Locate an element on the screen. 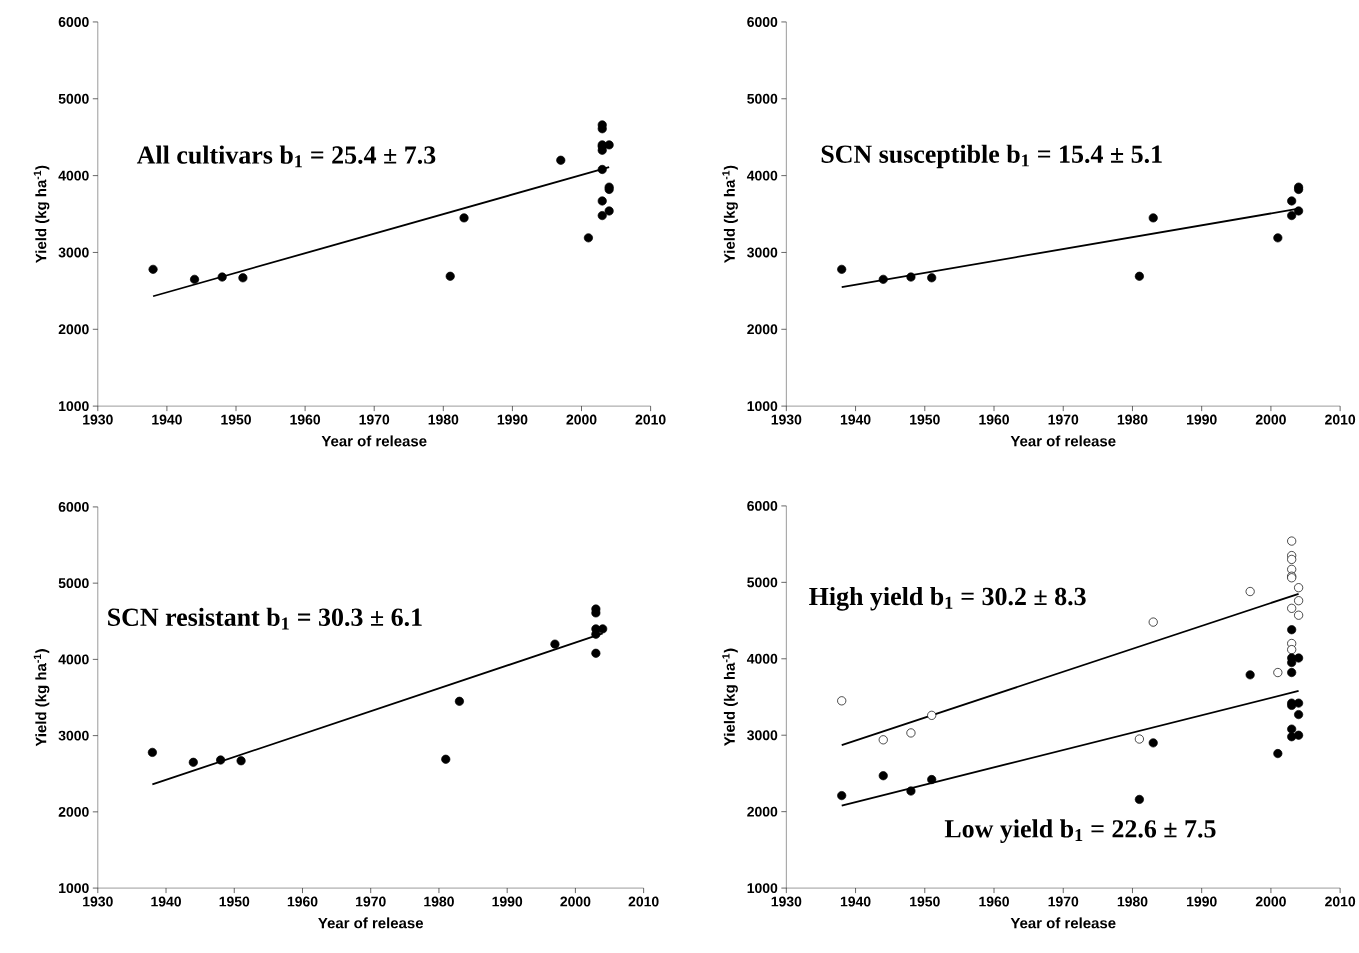 The height and width of the screenshot is (953, 1359). annotation: SCN susceptible b$_{1}$ = 15.4 ± 5.1 is located at coordinates (991, 156).